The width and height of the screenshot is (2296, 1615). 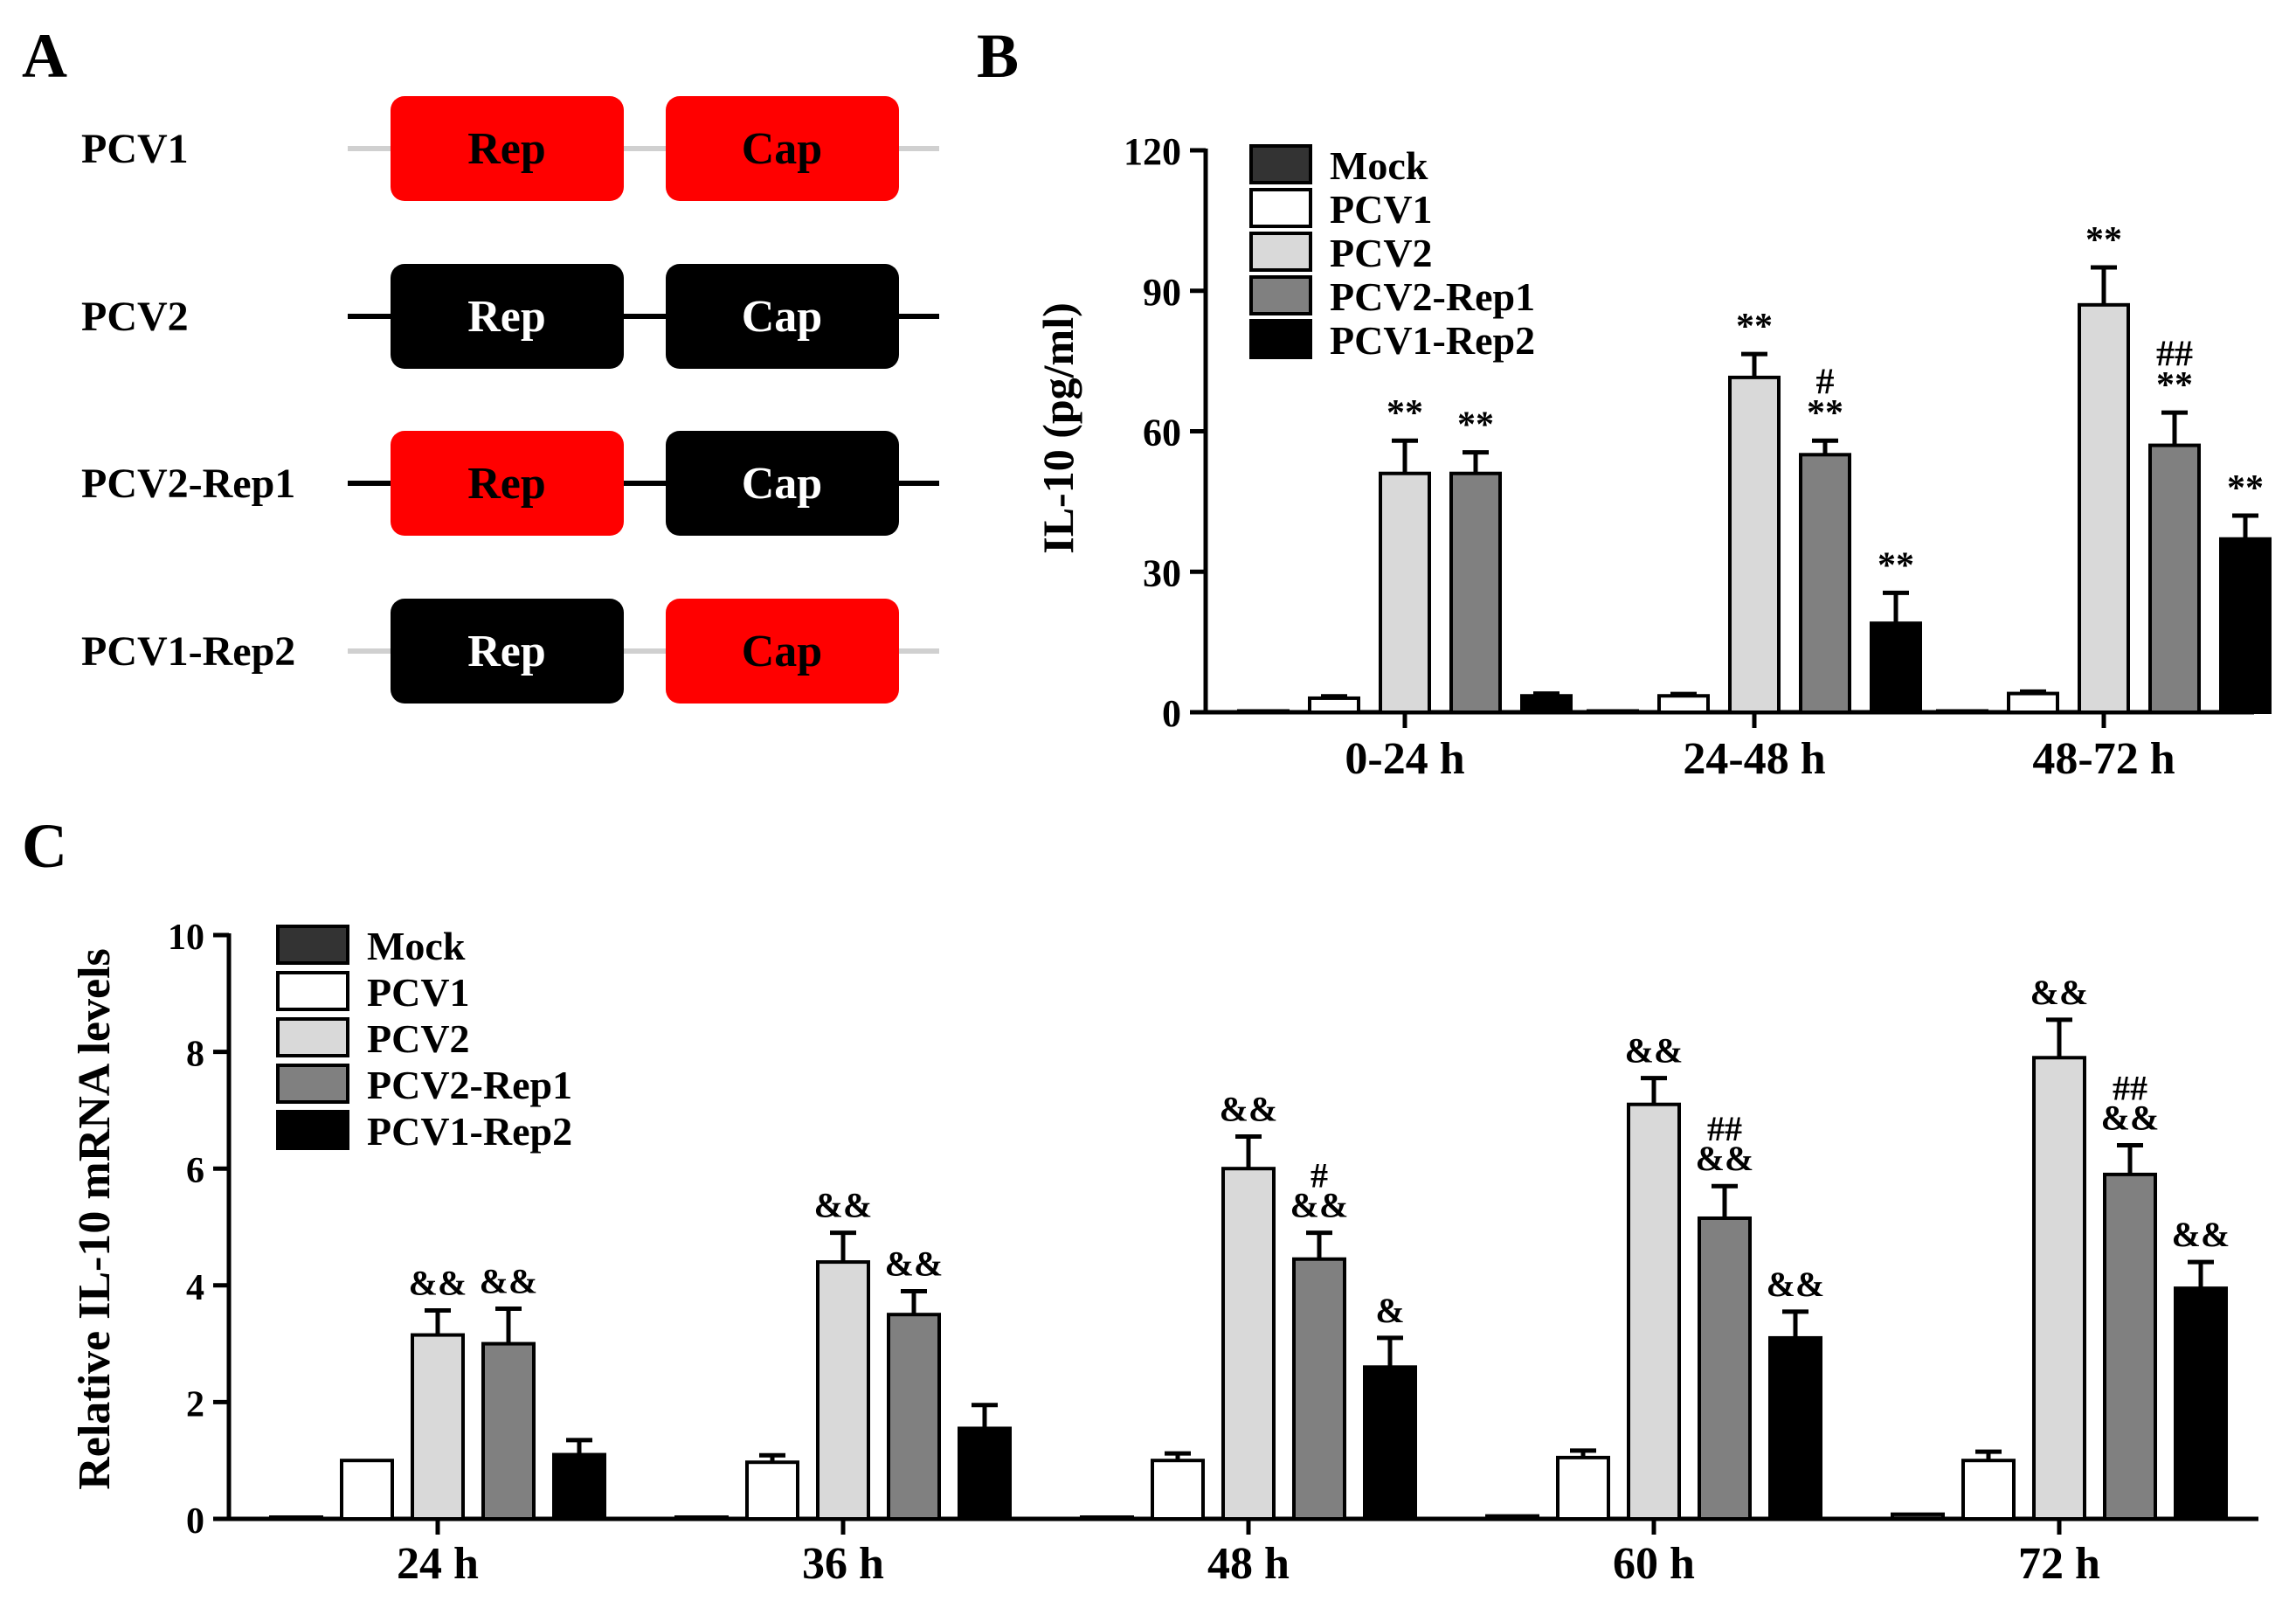 I want to click on diagram-row-pcv2-rep1: PCV2-Rep1 Rep Cap, so click(x=510, y=483).